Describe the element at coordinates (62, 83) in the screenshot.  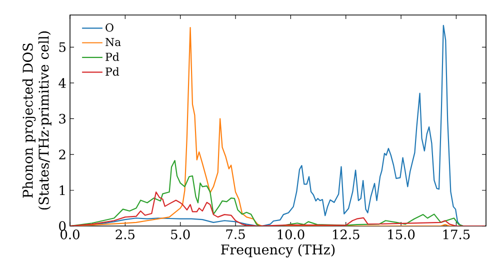
I see `y-tick-label: 4` at that location.